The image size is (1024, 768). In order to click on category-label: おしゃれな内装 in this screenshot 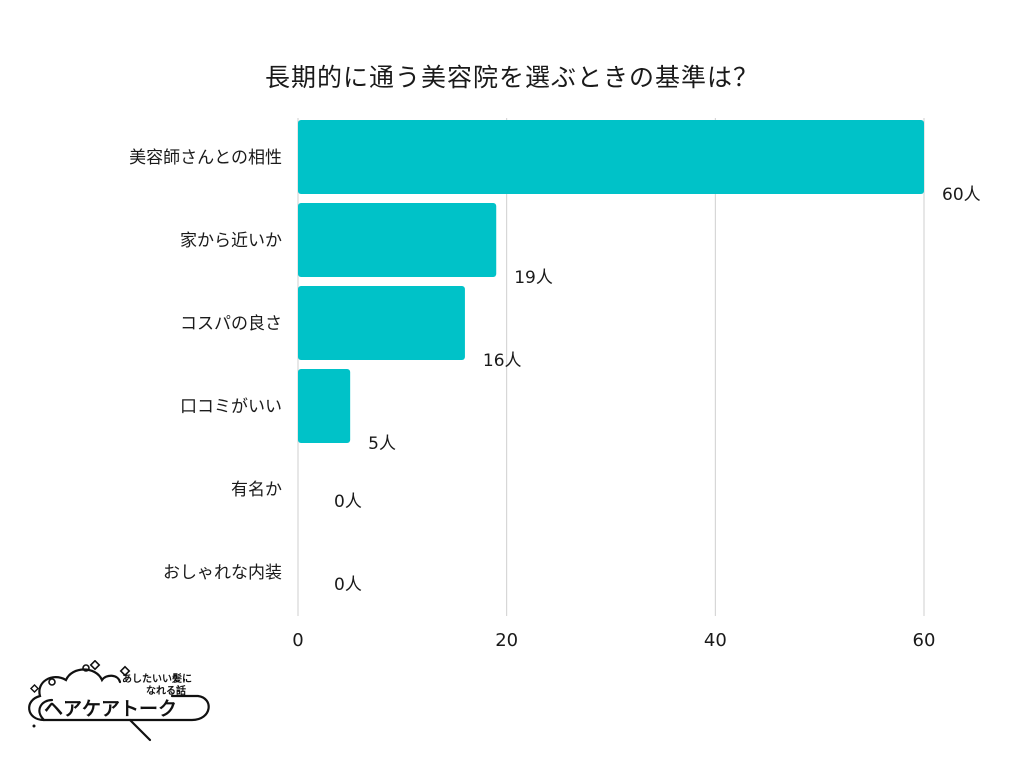, I will do `click(222, 573)`.